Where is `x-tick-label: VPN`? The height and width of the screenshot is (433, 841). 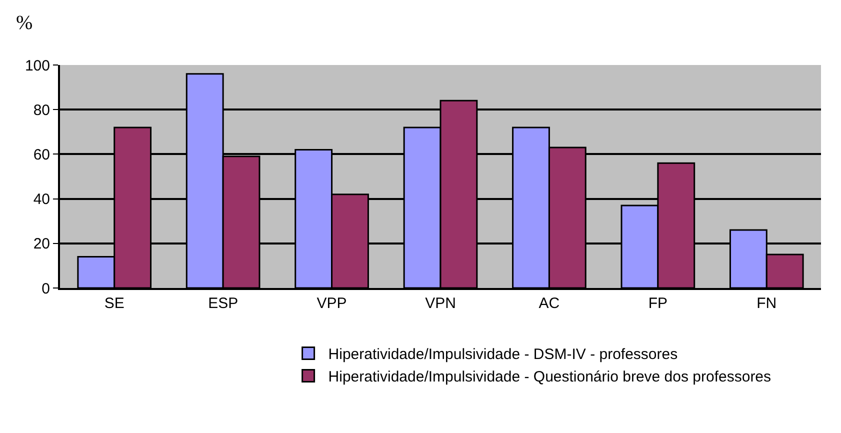
x-tick-label: VPN is located at coordinates (440, 303).